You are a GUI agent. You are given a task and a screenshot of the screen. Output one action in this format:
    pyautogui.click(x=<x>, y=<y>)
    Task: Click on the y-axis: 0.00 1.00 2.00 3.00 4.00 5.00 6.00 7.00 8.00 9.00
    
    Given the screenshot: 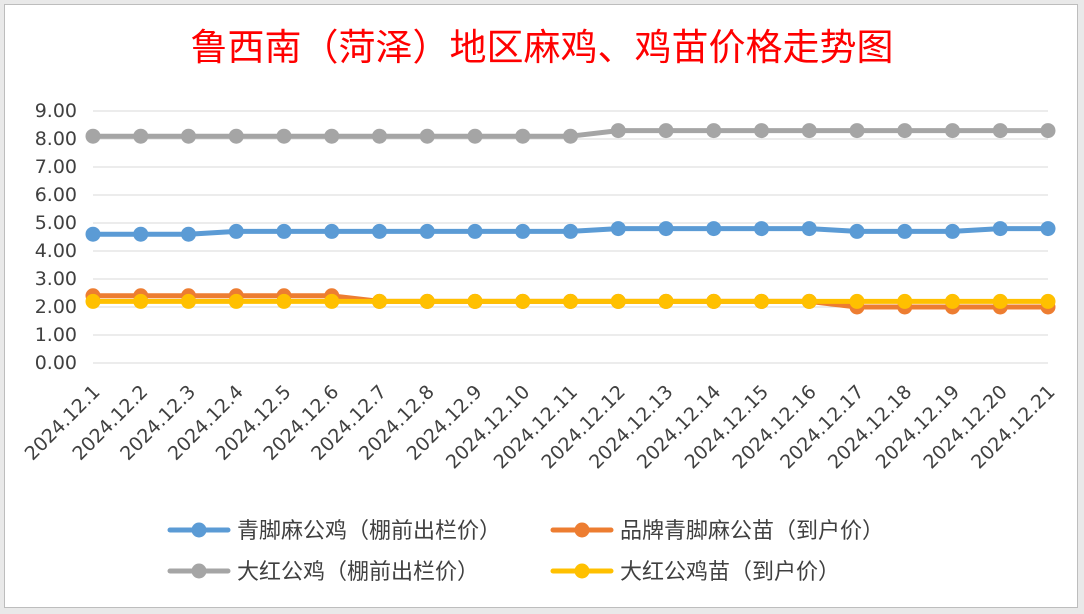 What is the action you would take?
    pyautogui.click(x=56, y=237)
    